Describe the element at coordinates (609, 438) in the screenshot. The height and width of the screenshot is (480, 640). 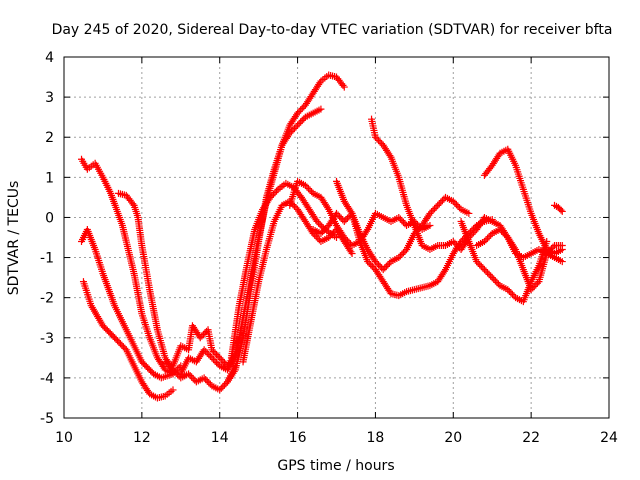
I see `x-tick-label: 24` at that location.